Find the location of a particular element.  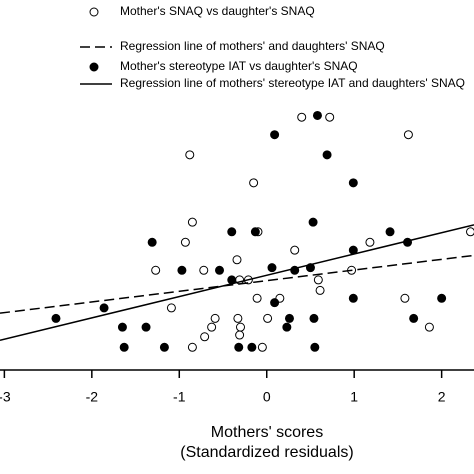

x-tick-label: 2 is located at coordinates (442, 397).